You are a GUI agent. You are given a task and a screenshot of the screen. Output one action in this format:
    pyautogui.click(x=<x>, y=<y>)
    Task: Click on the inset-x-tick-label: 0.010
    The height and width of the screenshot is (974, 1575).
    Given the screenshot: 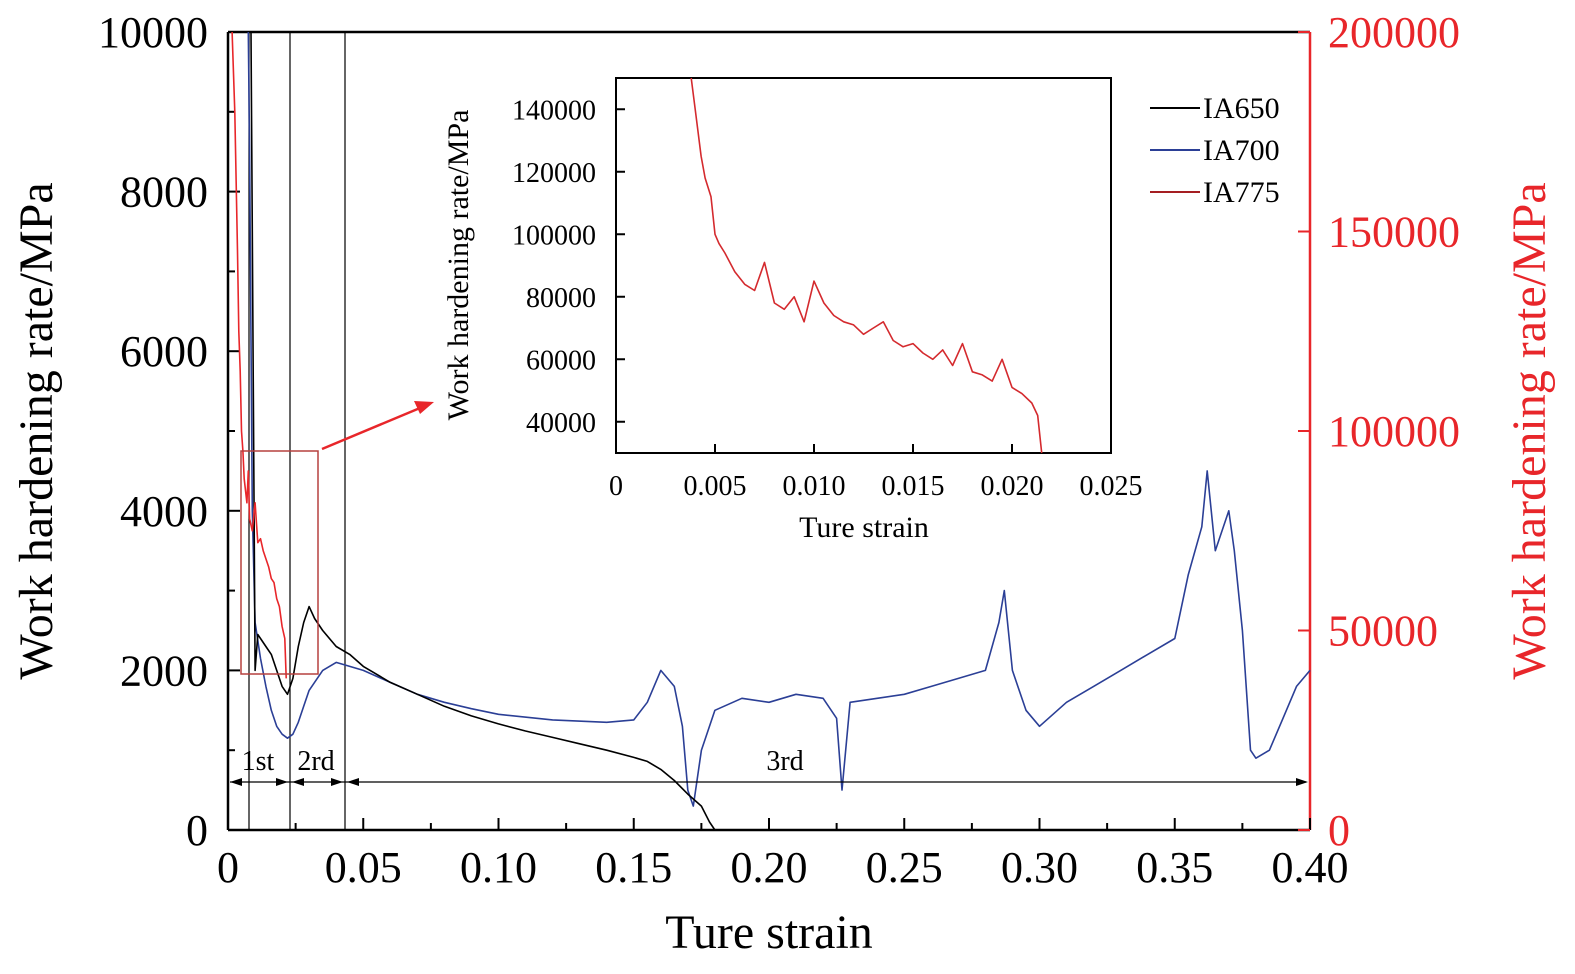 What is the action you would take?
    pyautogui.click(x=814, y=486)
    